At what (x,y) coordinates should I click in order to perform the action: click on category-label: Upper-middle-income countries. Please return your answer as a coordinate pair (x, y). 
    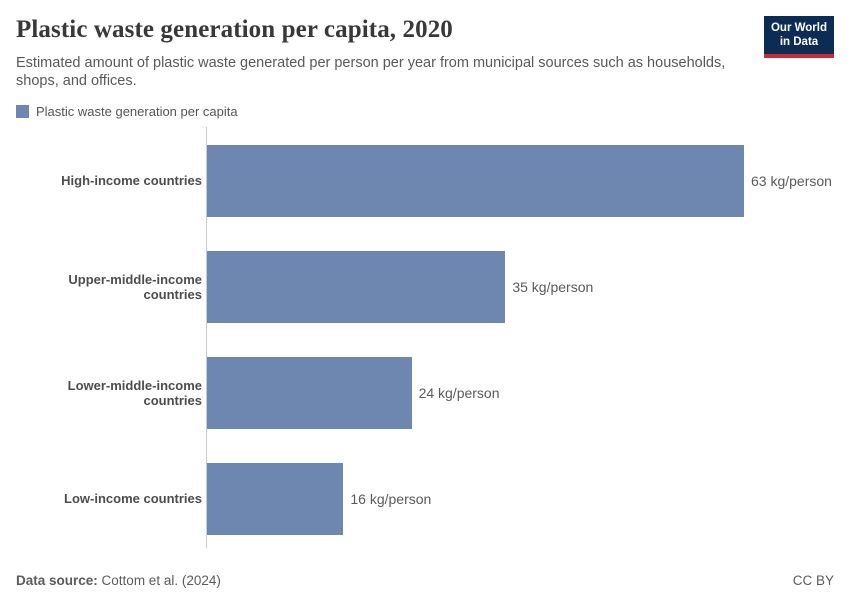
    Looking at the image, I should click on (135, 286).